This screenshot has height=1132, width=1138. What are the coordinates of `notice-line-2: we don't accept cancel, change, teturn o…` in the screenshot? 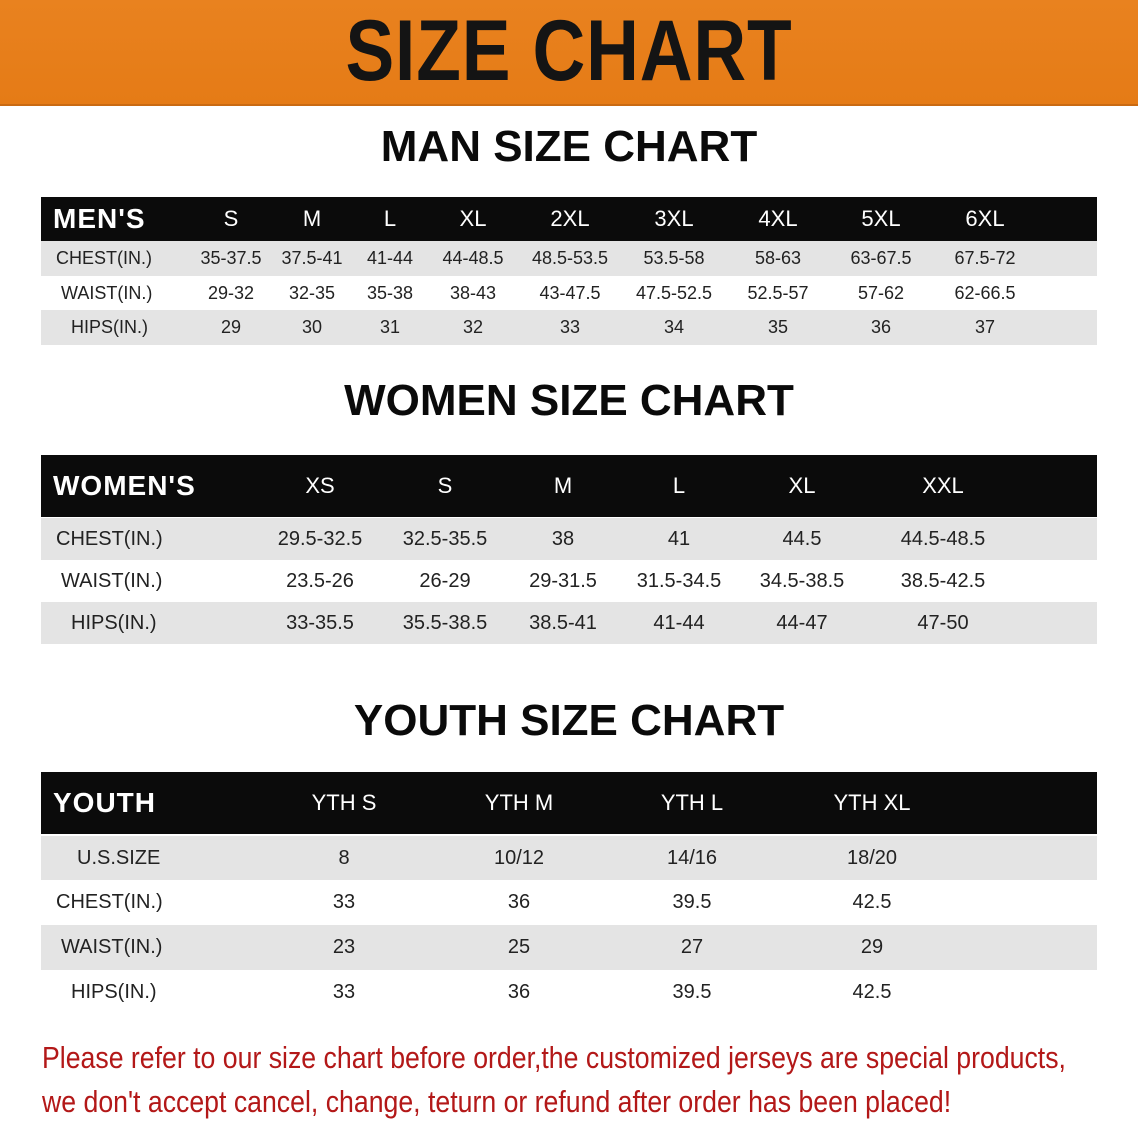 It's located at (497, 1101).